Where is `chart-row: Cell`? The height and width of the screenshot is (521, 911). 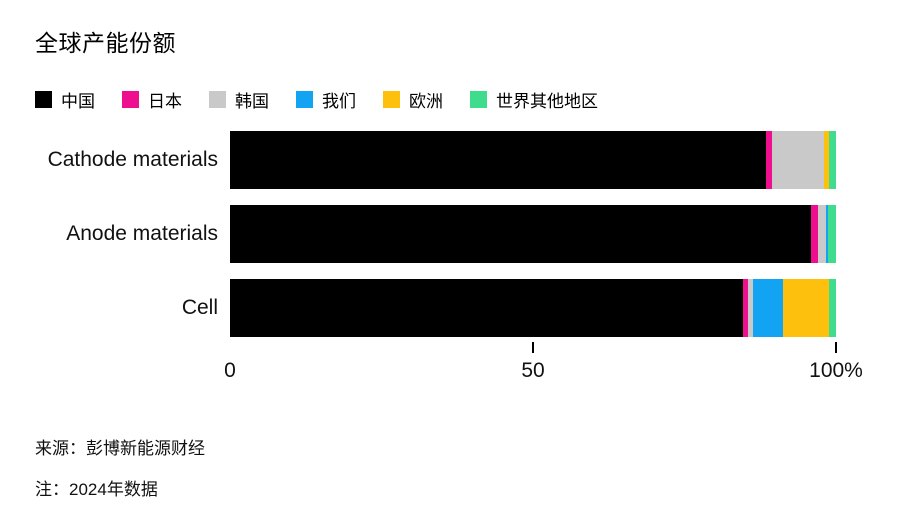
chart-row: Cell is located at coordinates (455, 308).